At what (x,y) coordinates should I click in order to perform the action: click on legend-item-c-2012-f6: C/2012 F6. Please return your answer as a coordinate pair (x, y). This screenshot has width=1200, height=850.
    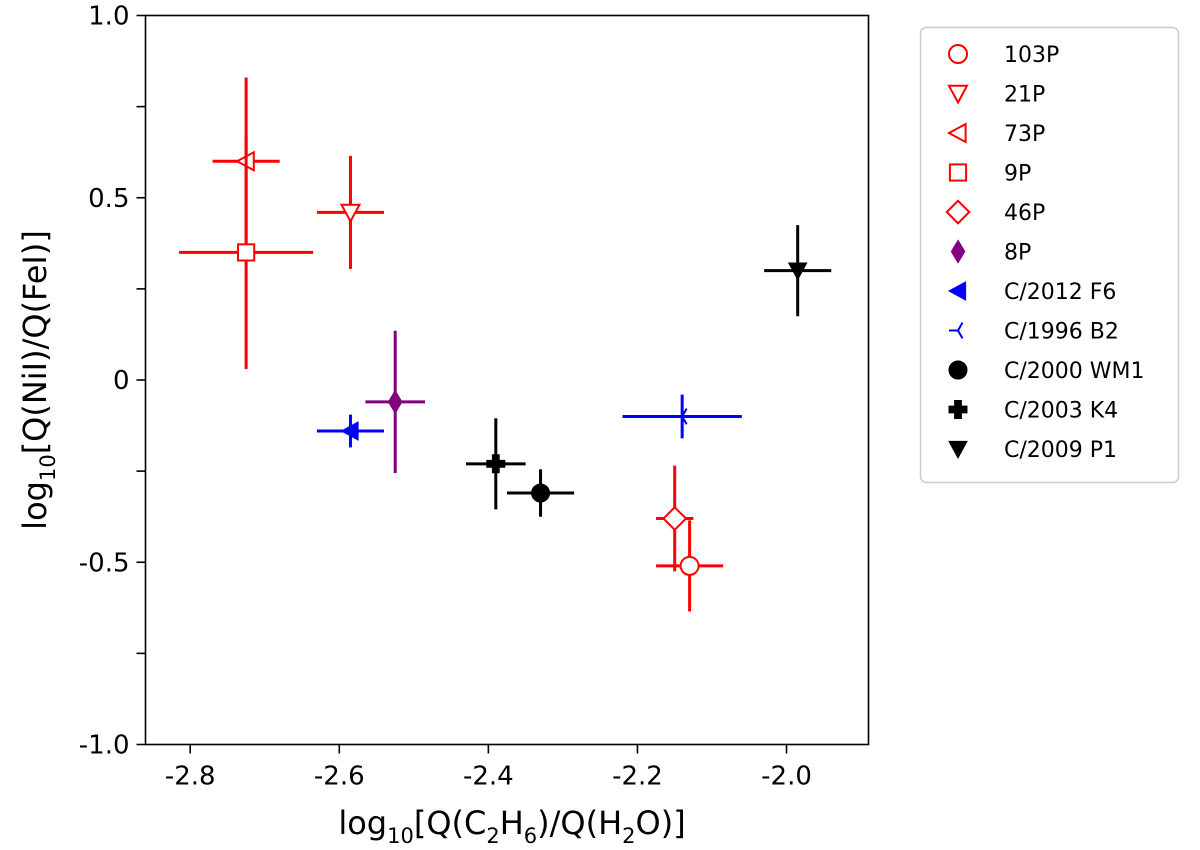
    Looking at the image, I should click on (1031, 292).